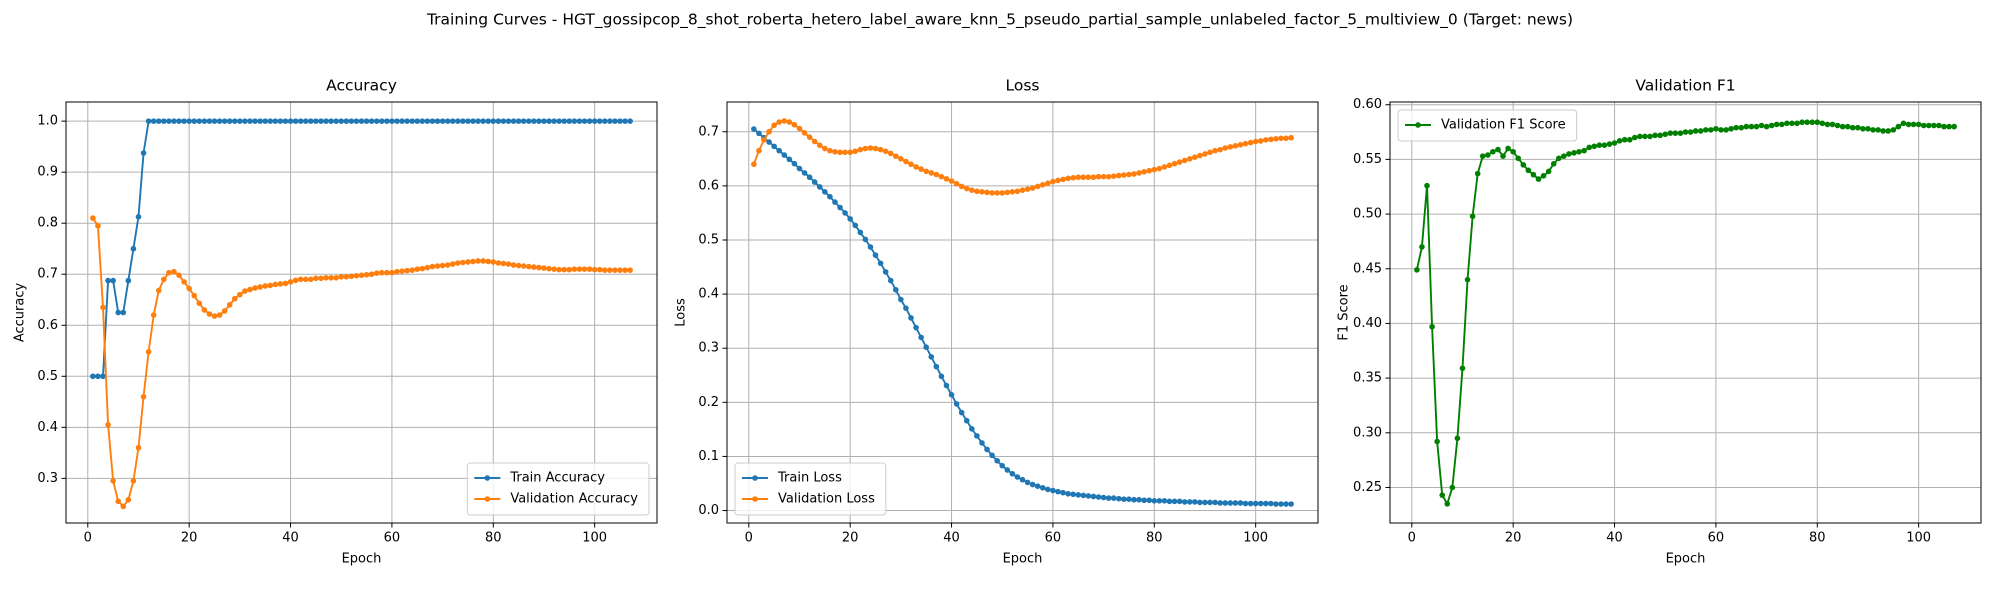  I want to click on y-tick-label: 0.35, so click(1367, 378).